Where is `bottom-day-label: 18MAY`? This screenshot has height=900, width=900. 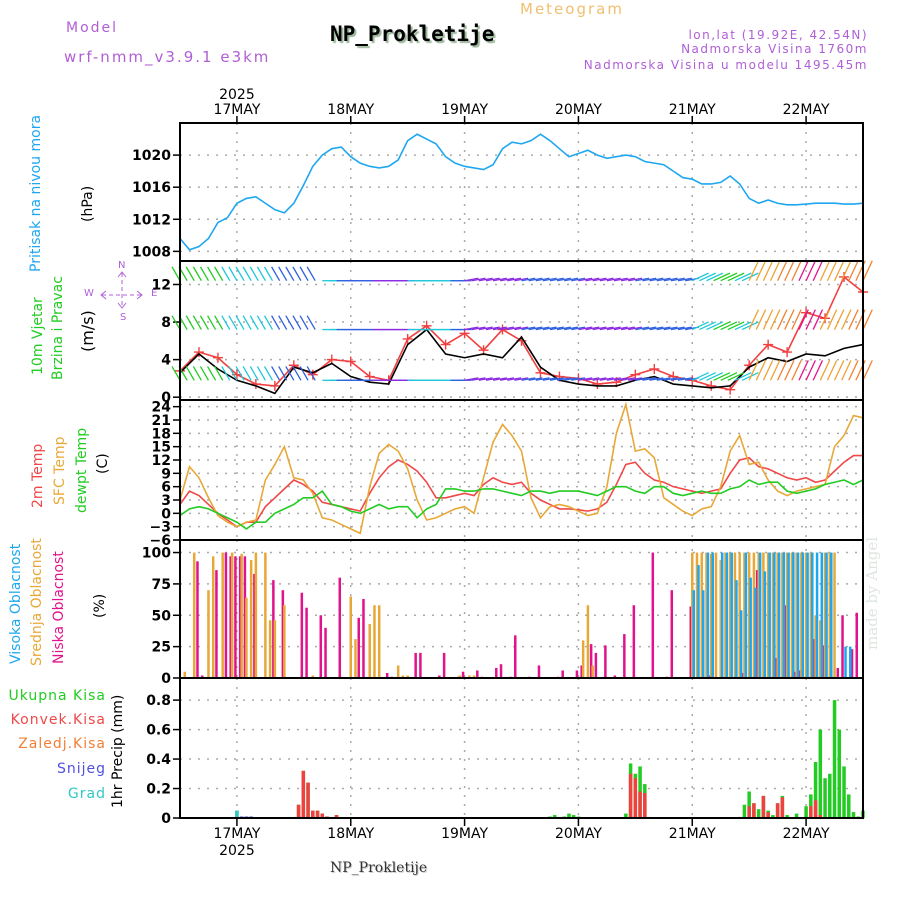 bottom-day-label: 18MAY is located at coordinates (350, 834).